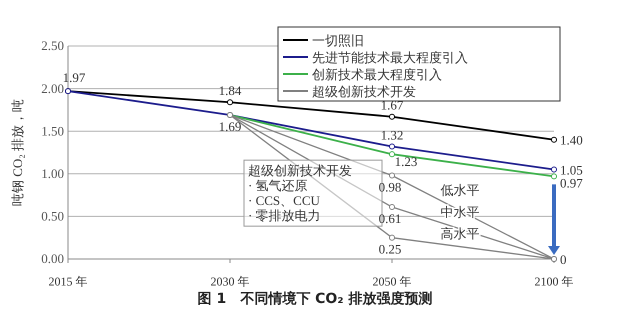 The height and width of the screenshot is (331, 617). What do you see at coordinates (230, 281) in the screenshot?
I see `x-tick-label: 2030 年` at bounding box center [230, 281].